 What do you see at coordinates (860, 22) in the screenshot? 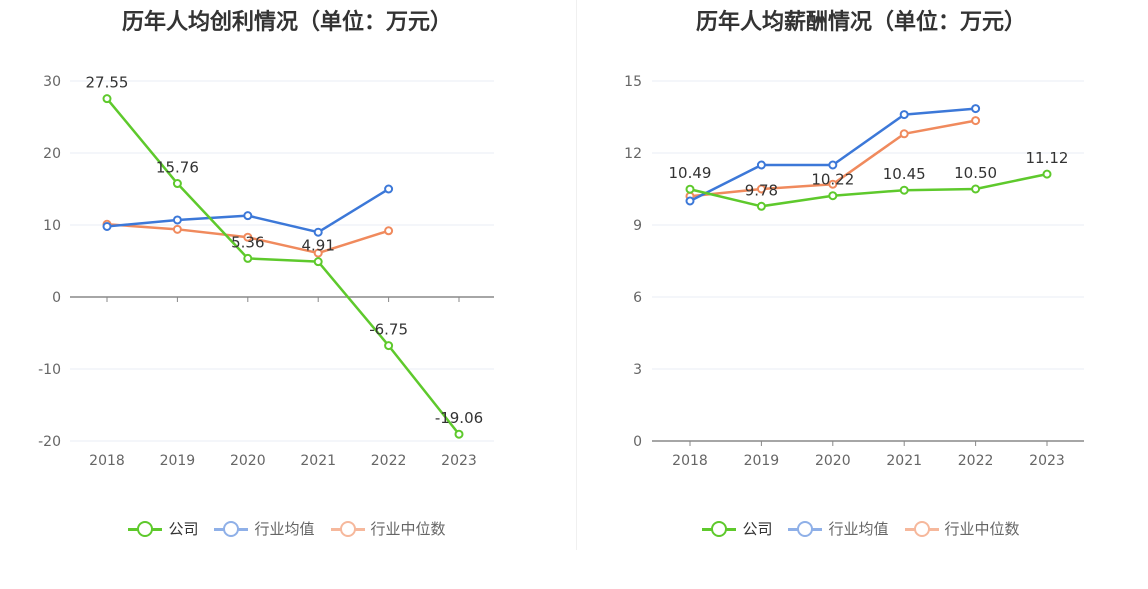
I see `chart-title: 历年人均薪酬情况（单位：万元）` at bounding box center [860, 22].